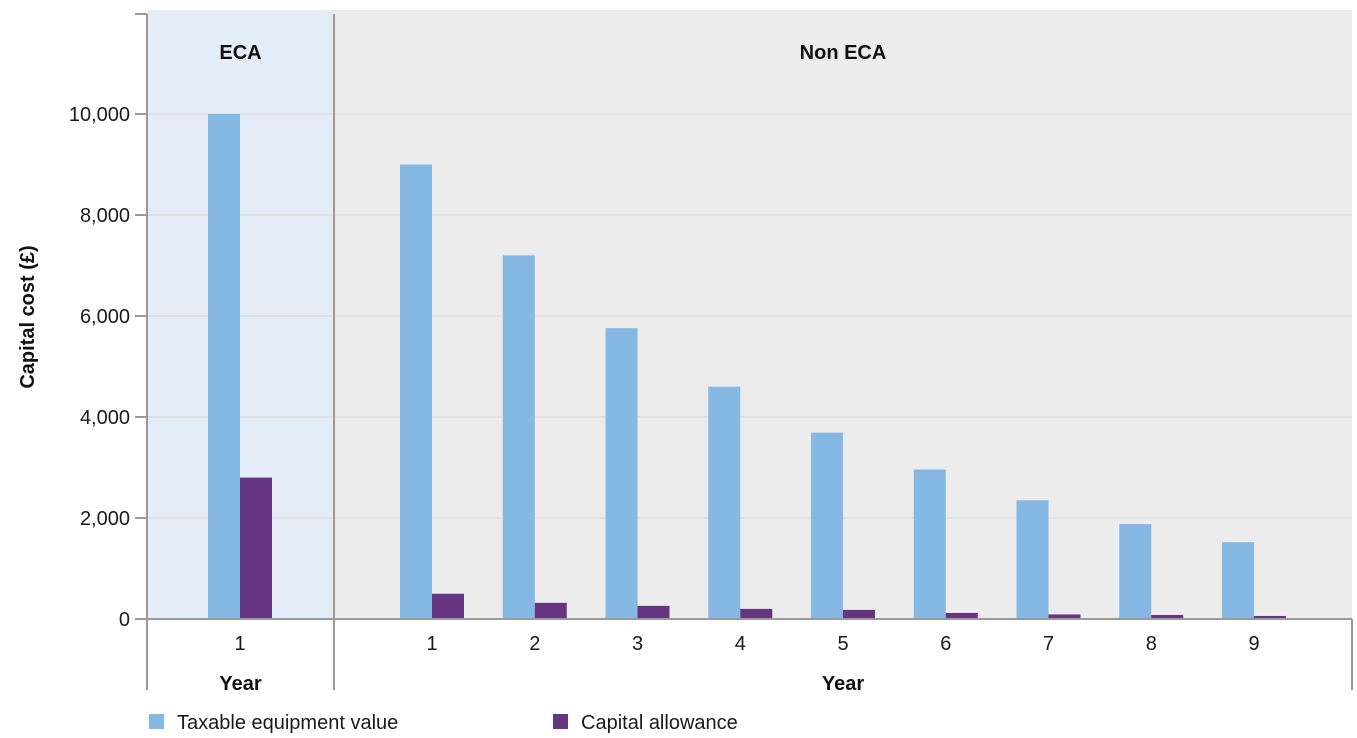 The image size is (1357, 738). What do you see at coordinates (105, 317) in the screenshot?
I see `y-tick-label-6000: 6,000` at bounding box center [105, 317].